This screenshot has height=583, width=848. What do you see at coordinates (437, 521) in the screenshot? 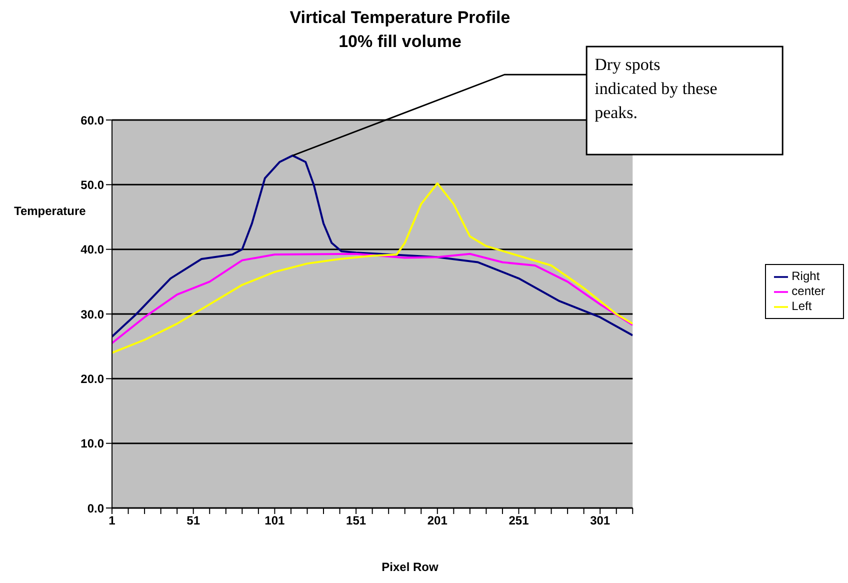
I see `x-tick-label: 201` at bounding box center [437, 521].